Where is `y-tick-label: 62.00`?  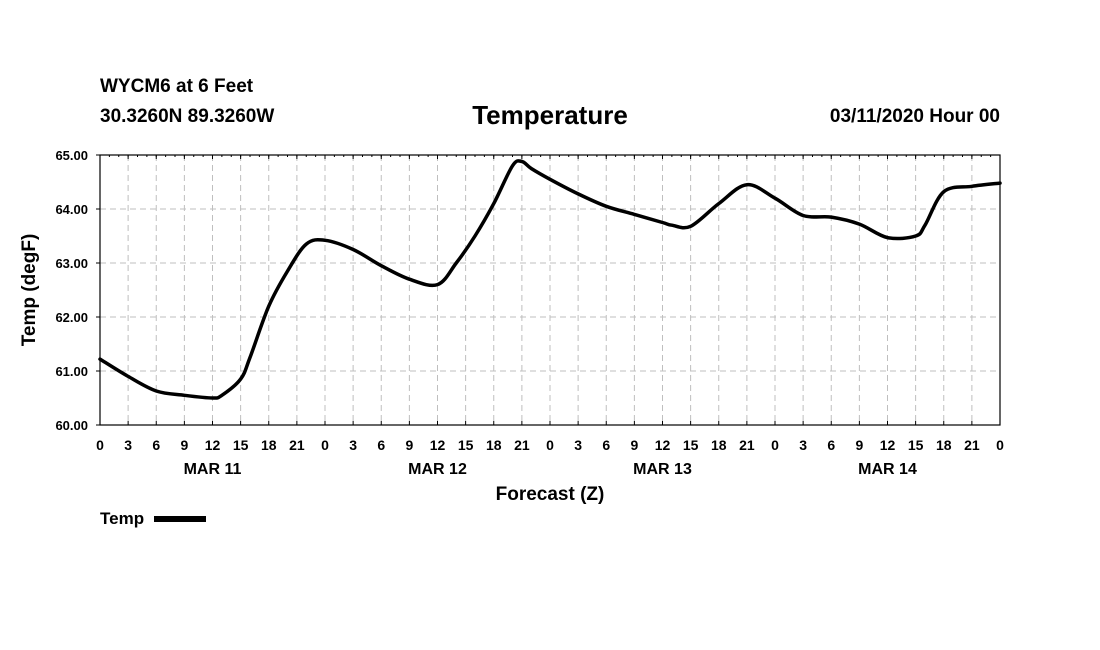
y-tick-label: 62.00 is located at coordinates (71, 317).